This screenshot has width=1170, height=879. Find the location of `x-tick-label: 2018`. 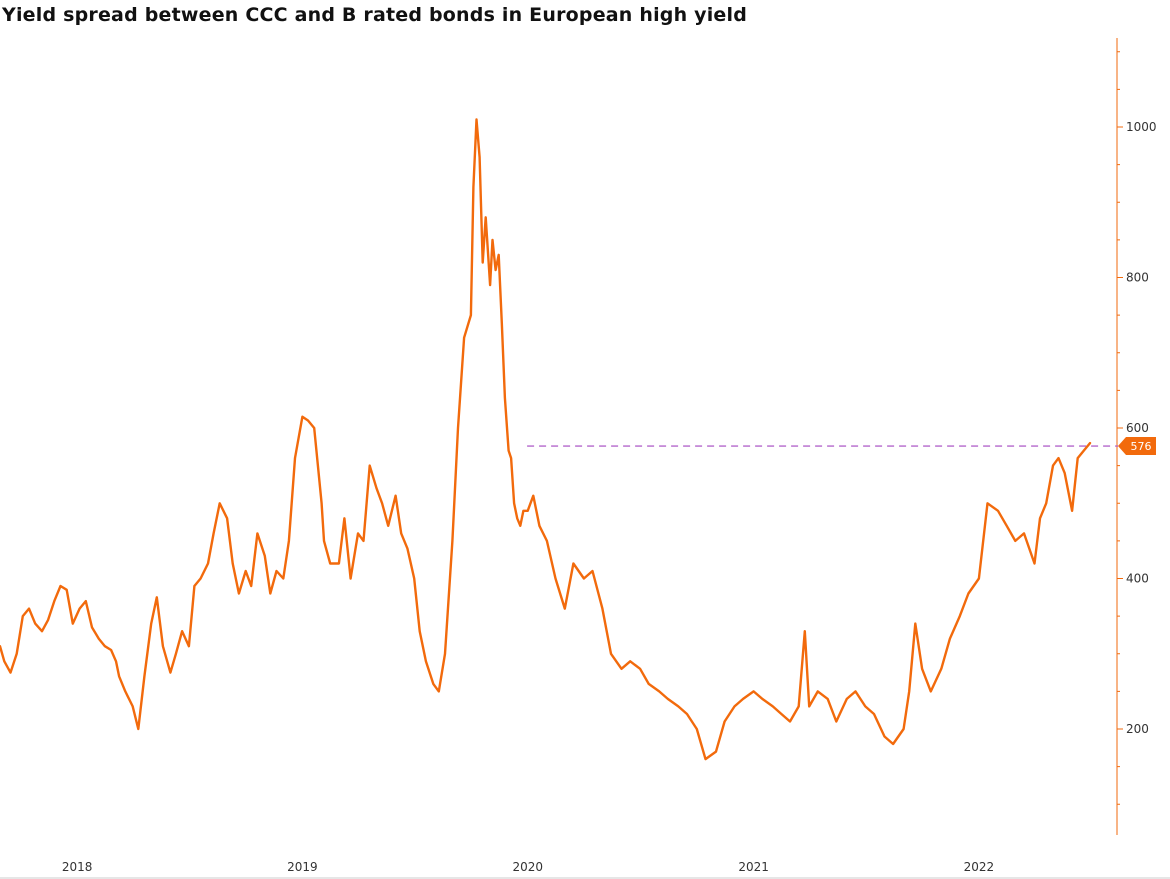

x-tick-label: 2018 is located at coordinates (77, 867).